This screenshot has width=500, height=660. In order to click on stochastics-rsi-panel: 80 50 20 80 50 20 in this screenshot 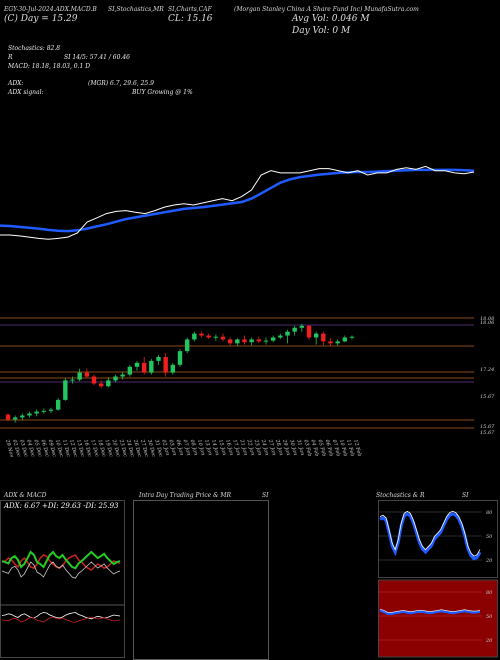, I will do `click(438, 579)`.